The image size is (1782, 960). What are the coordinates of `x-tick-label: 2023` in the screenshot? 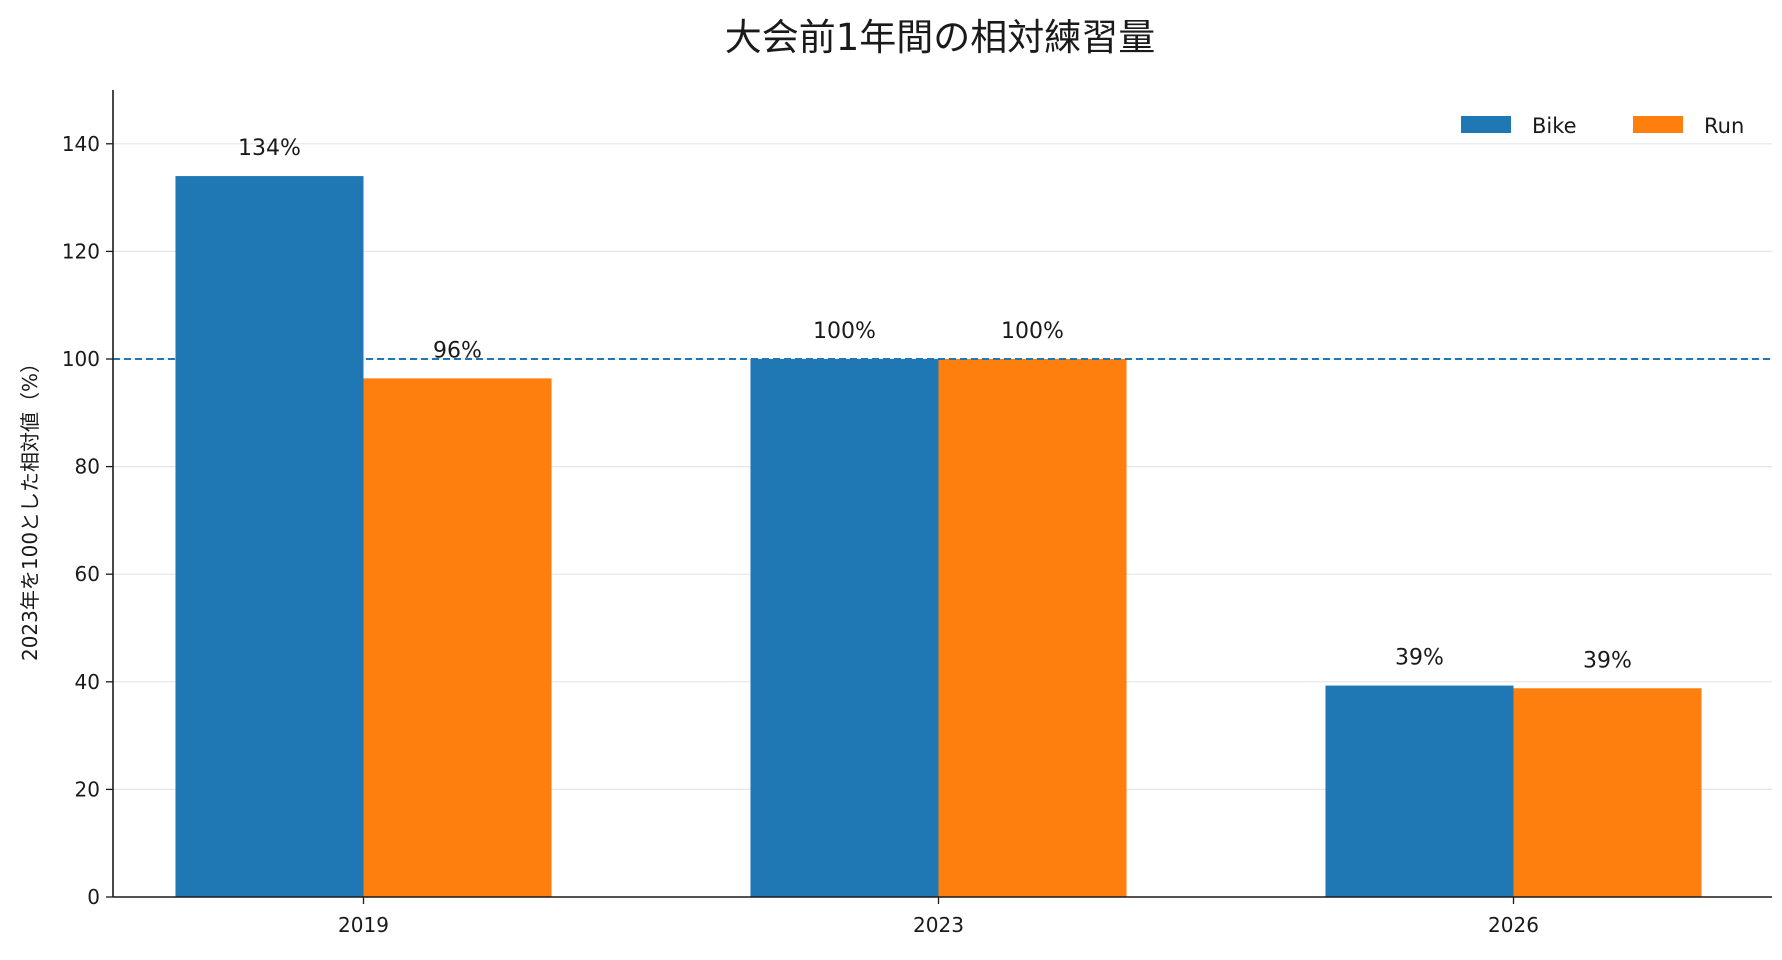 It's located at (938, 925).